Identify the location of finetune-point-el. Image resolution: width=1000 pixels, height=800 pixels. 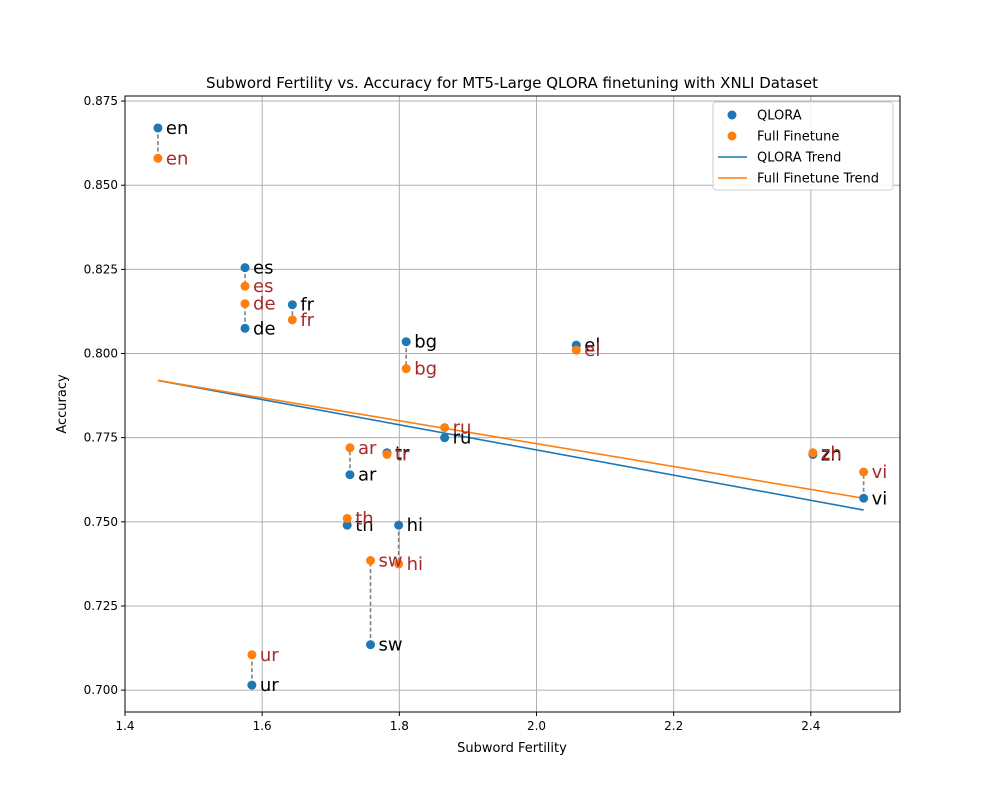
(576, 350).